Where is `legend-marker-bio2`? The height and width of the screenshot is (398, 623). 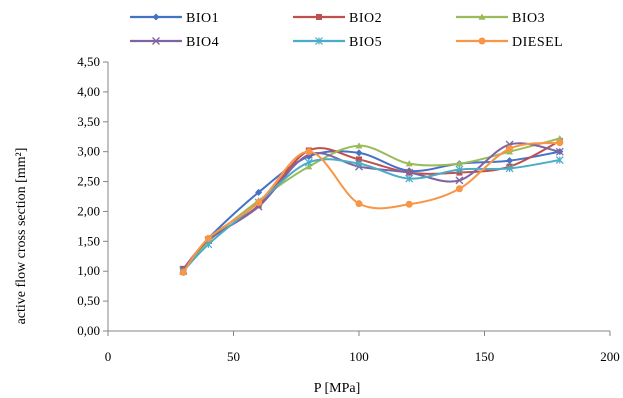
legend-marker-bio2 is located at coordinates (319, 17).